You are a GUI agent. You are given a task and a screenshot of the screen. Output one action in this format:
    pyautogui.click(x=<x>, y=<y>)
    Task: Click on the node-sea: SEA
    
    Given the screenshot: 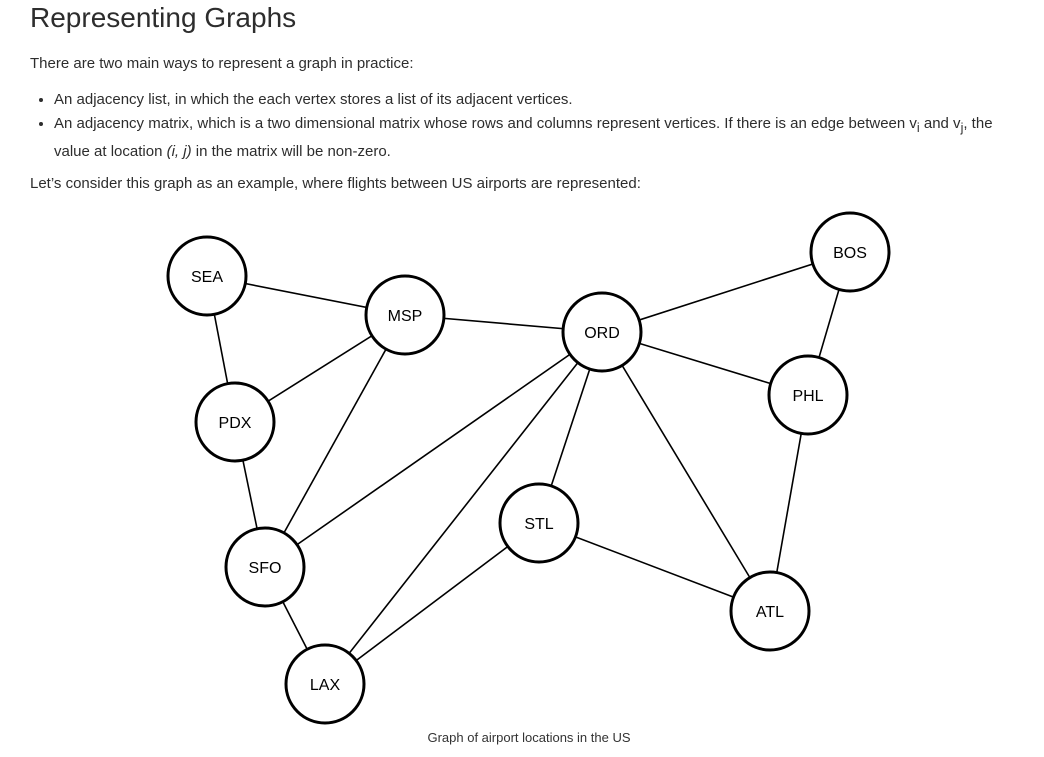 What is the action you would take?
    pyautogui.click(x=207, y=276)
    